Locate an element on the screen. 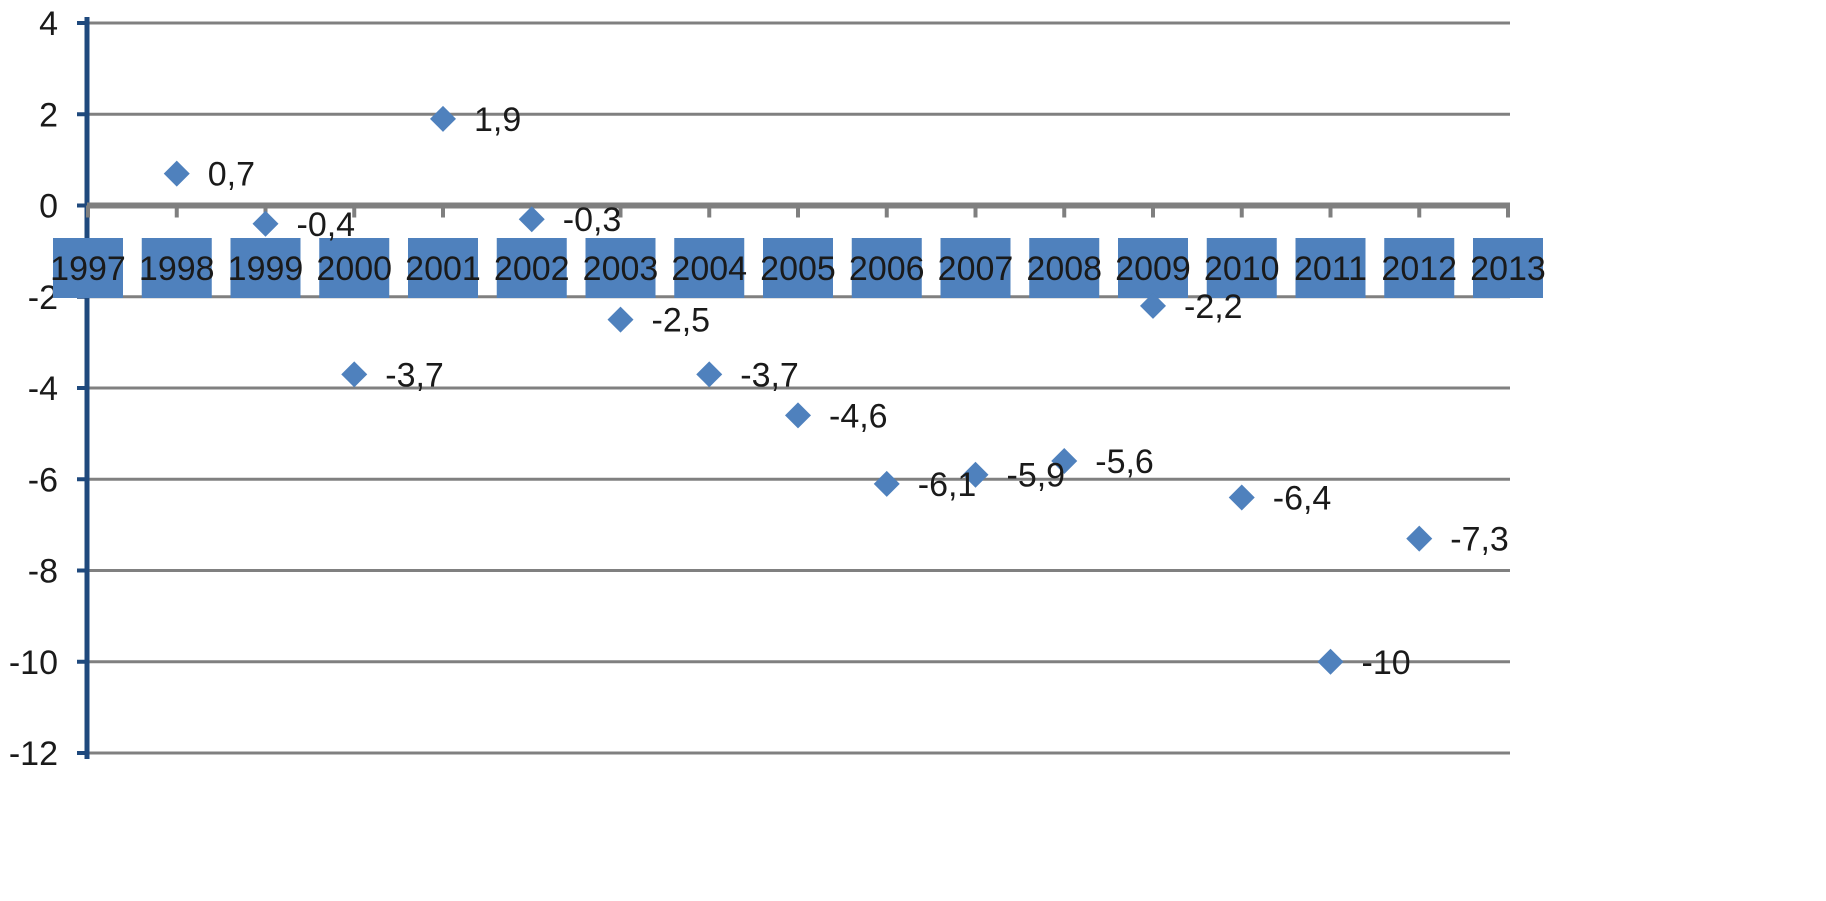 The height and width of the screenshot is (901, 1826). data-label-2003: -2,5 is located at coordinates (681, 321).